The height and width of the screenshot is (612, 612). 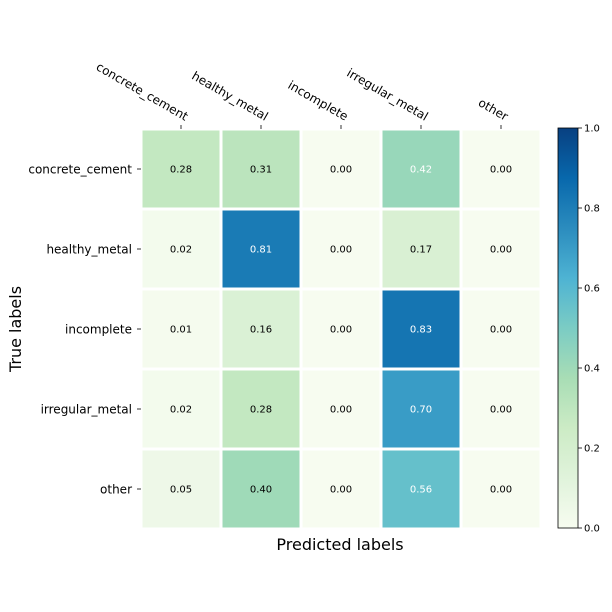 What do you see at coordinates (116, 490) in the screenshot?
I see `y-tick-label: other` at bounding box center [116, 490].